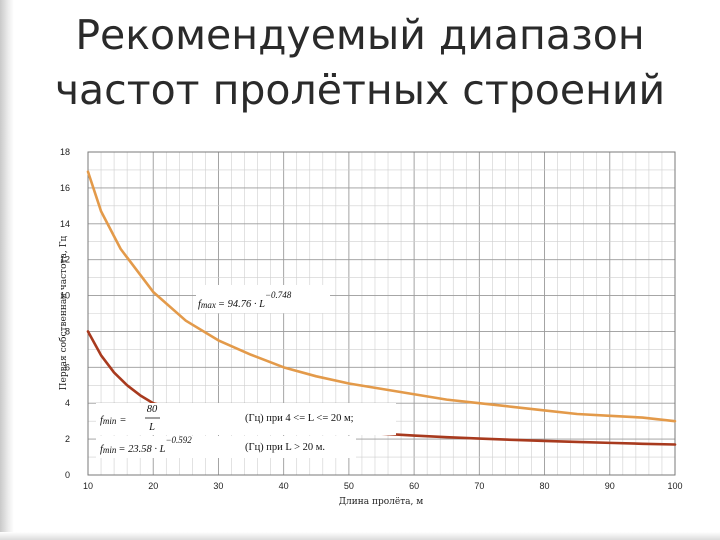 The height and width of the screenshot is (540, 720). Describe the element at coordinates (349, 486) in the screenshot. I see `x-tick-label: 50` at that location.